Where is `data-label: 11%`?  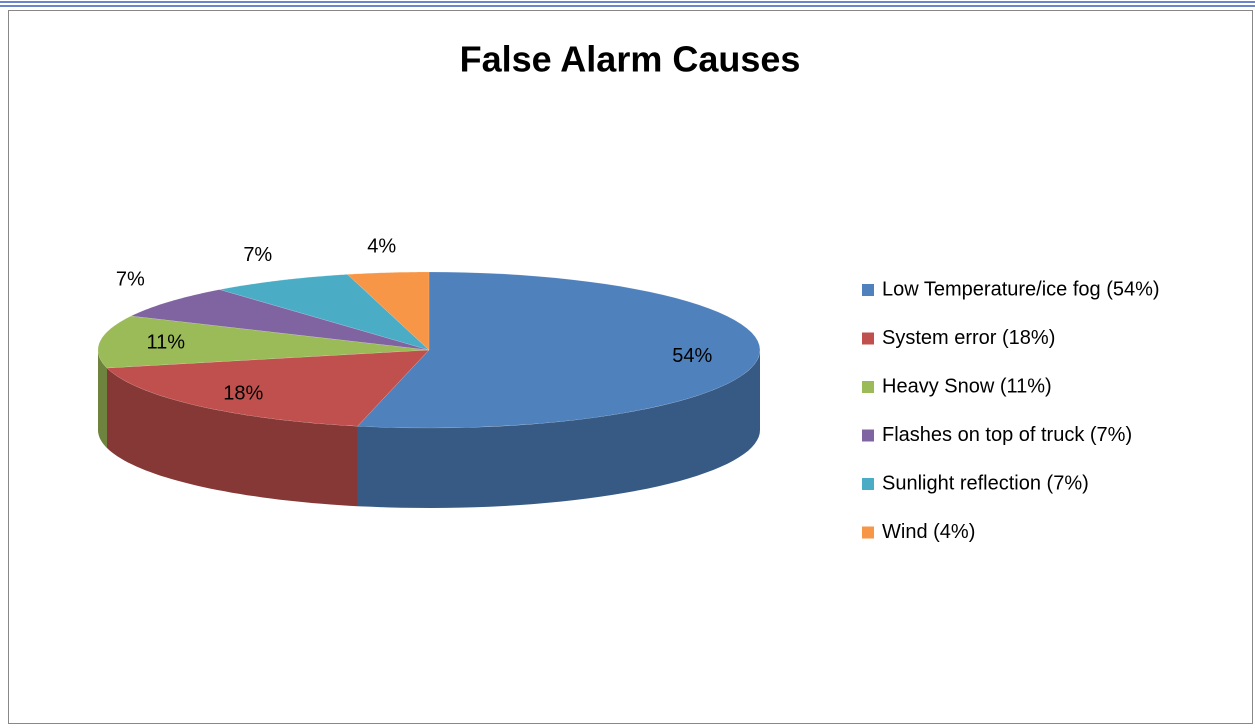
data-label: 11% is located at coordinates (165, 343).